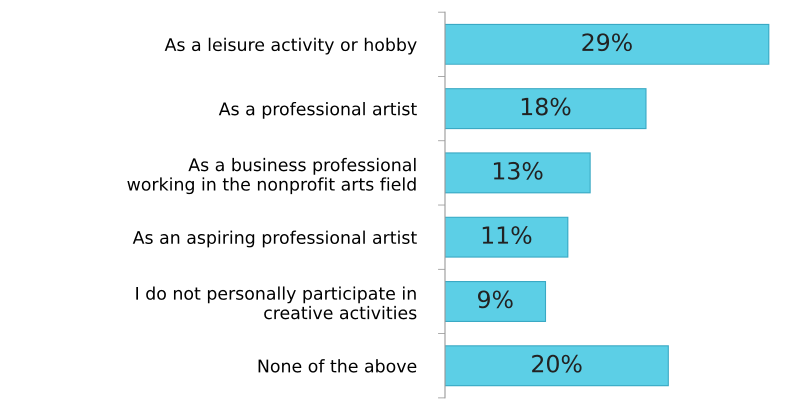  I want to click on data-label: 13%, so click(518, 171).